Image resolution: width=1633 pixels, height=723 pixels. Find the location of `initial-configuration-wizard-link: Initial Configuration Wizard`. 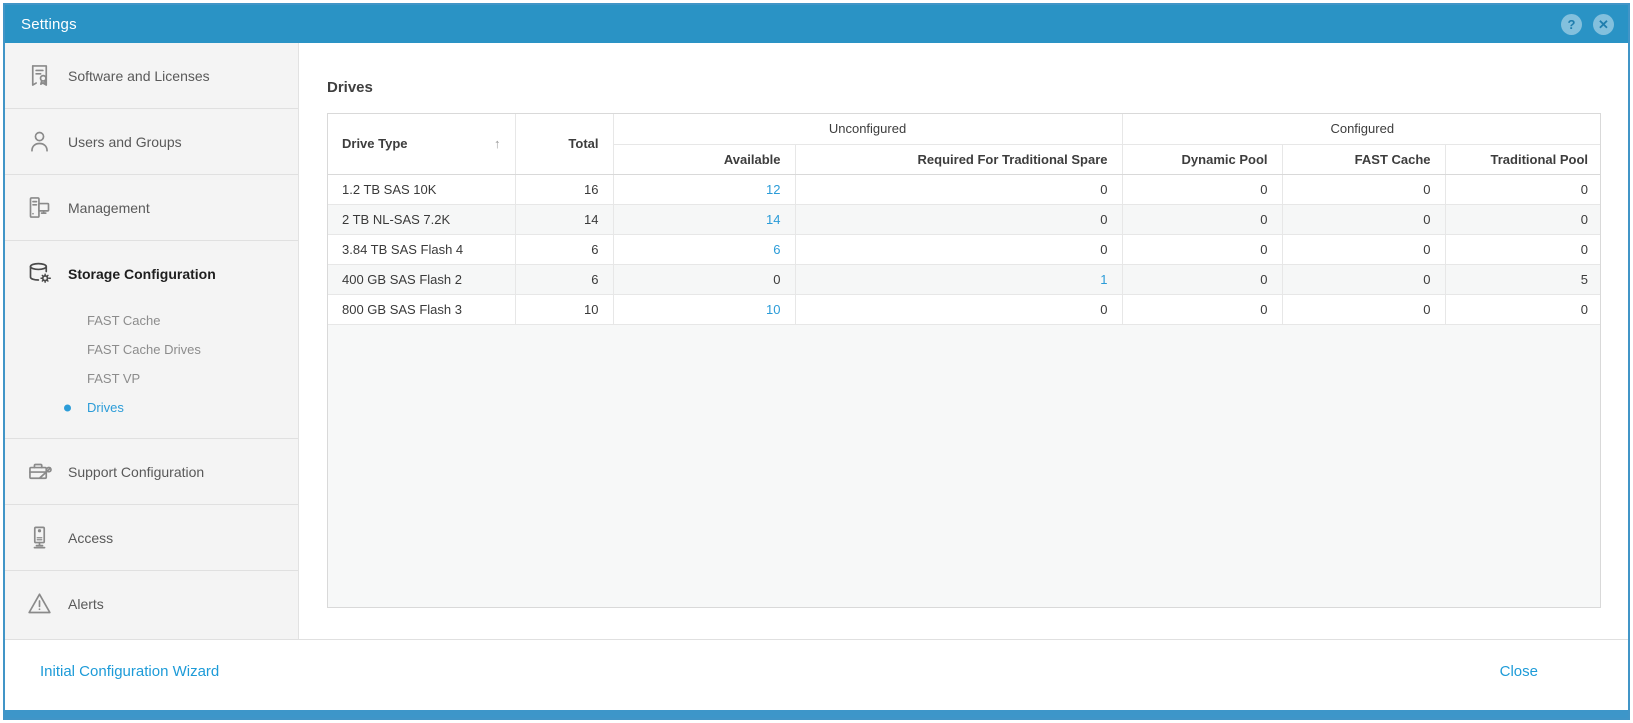

initial-configuration-wizard-link: Initial Configuration Wizard is located at coordinates (130, 671).